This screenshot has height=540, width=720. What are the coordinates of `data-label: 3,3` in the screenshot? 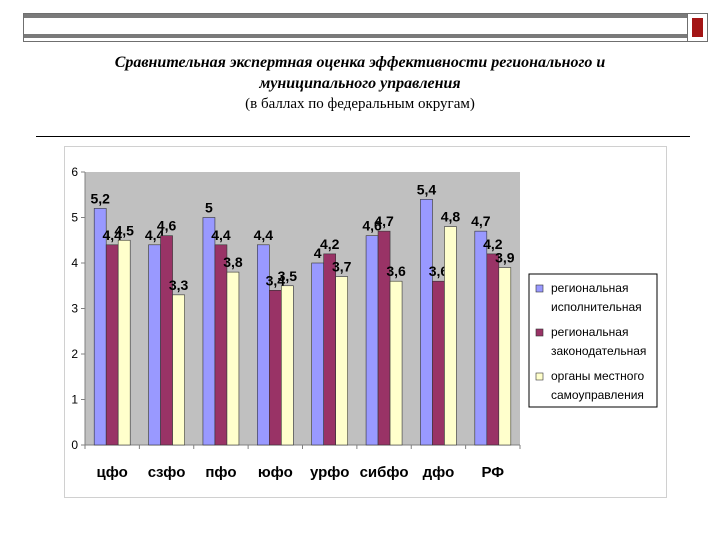 It's located at (179, 285).